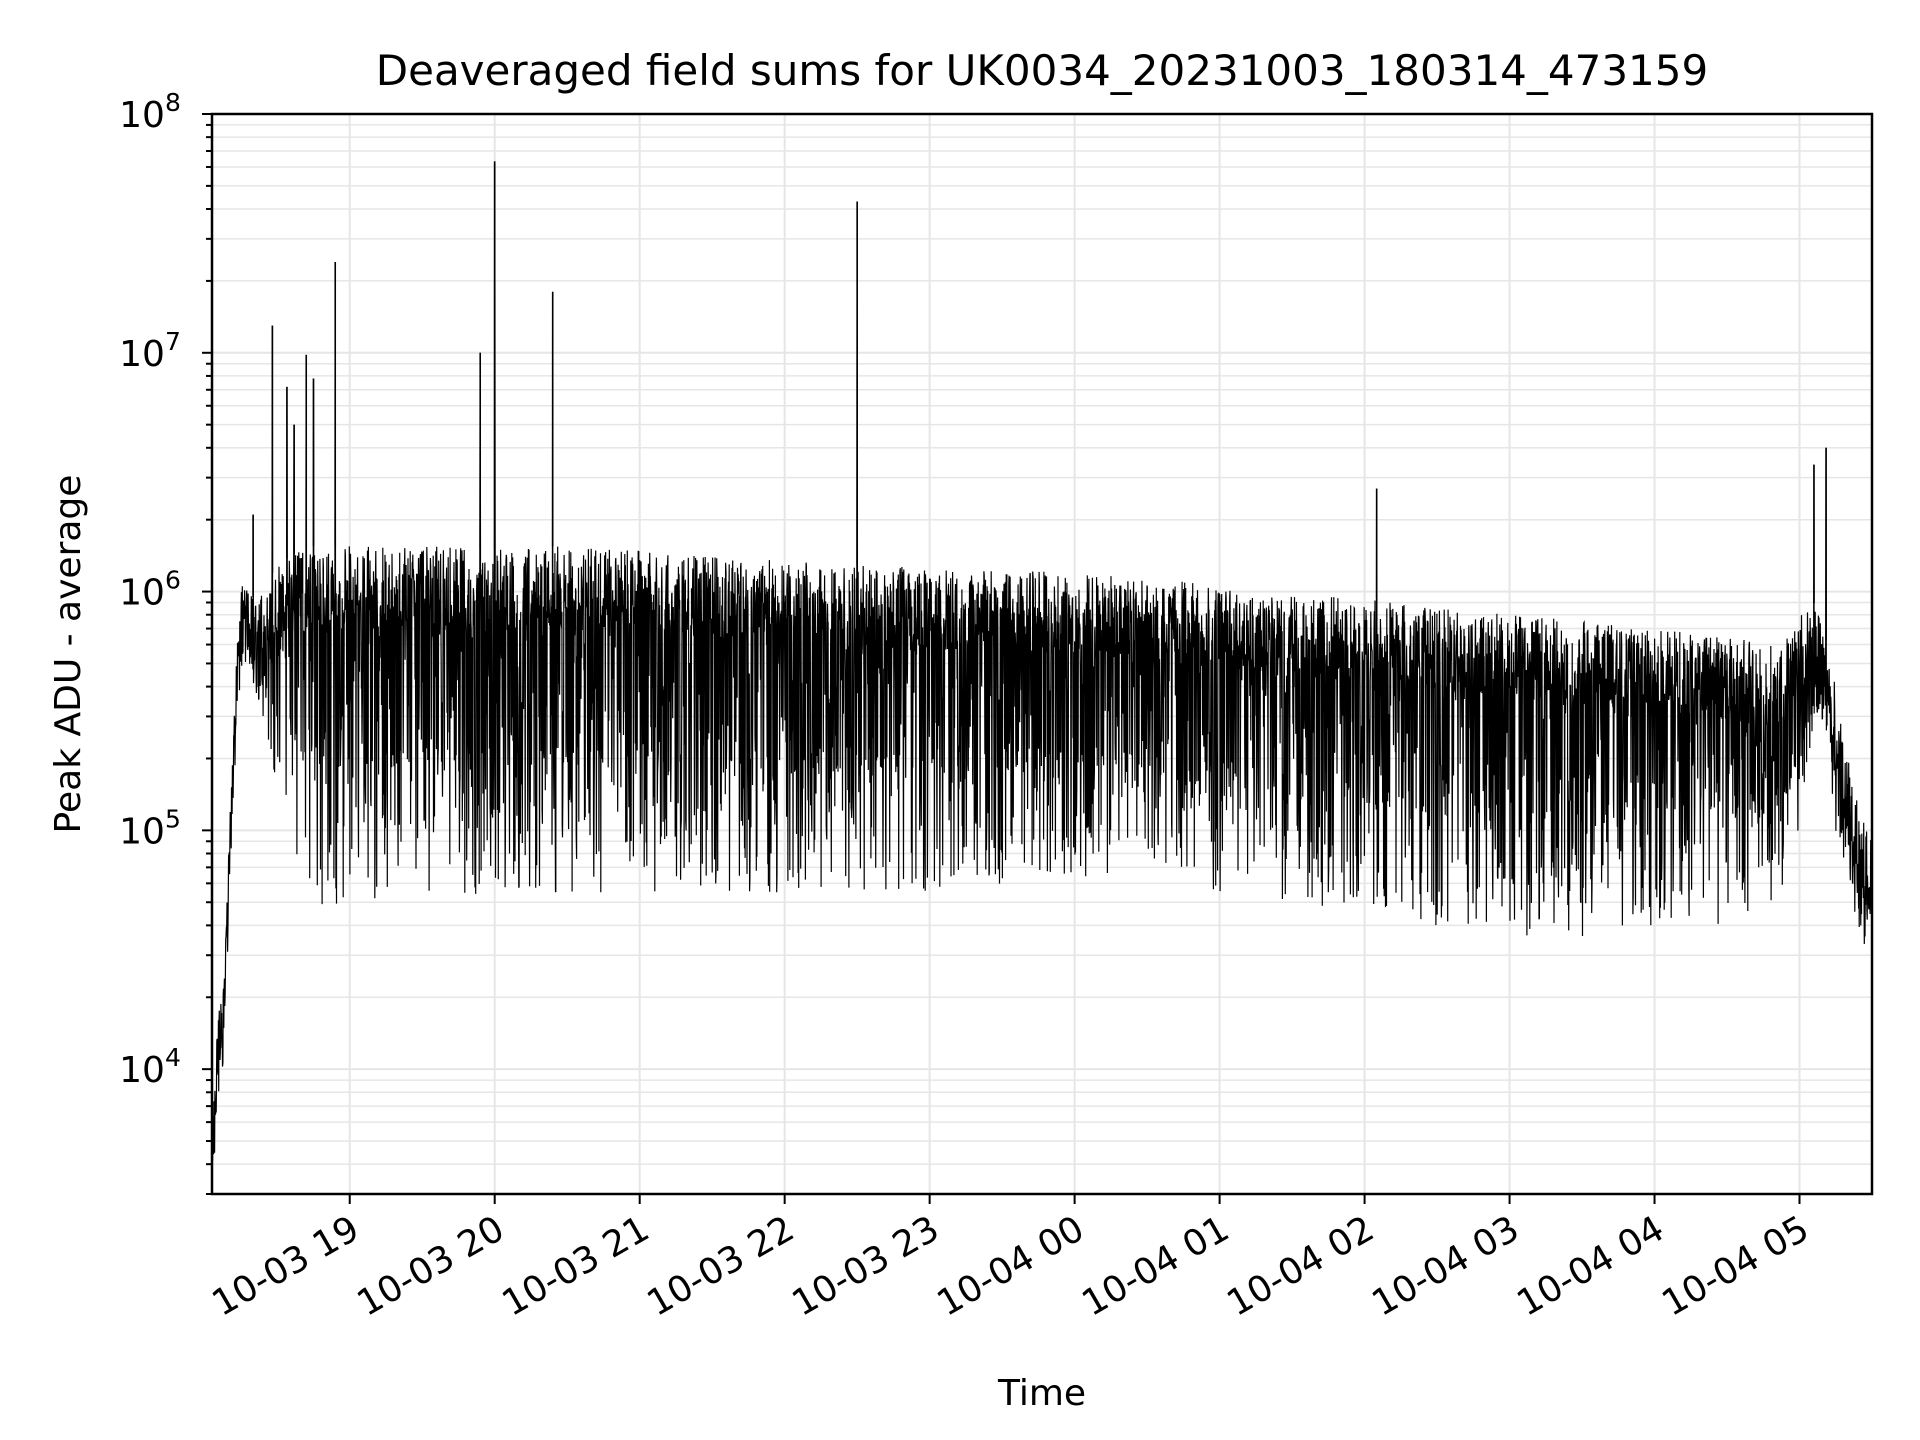  Describe the element at coordinates (1041, 1393) in the screenshot. I see `x-axis-label: Time` at that location.